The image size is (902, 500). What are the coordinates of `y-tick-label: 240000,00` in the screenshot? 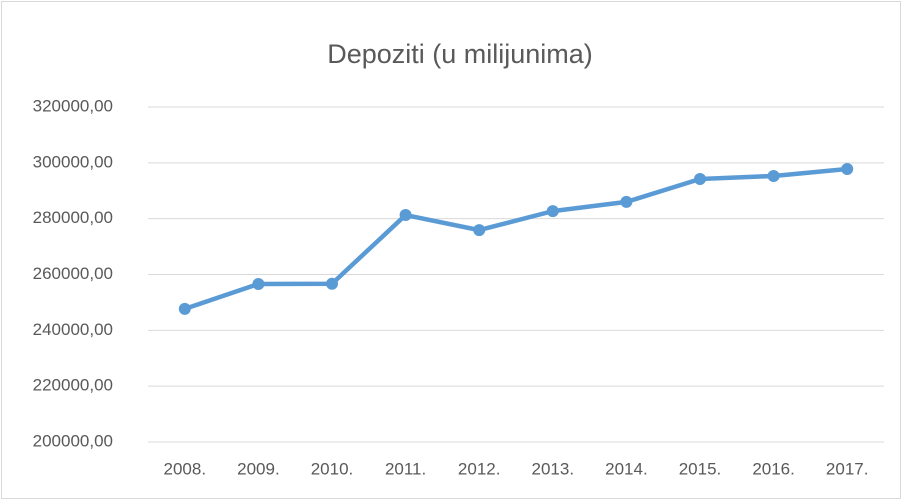 It's located at (73, 329).